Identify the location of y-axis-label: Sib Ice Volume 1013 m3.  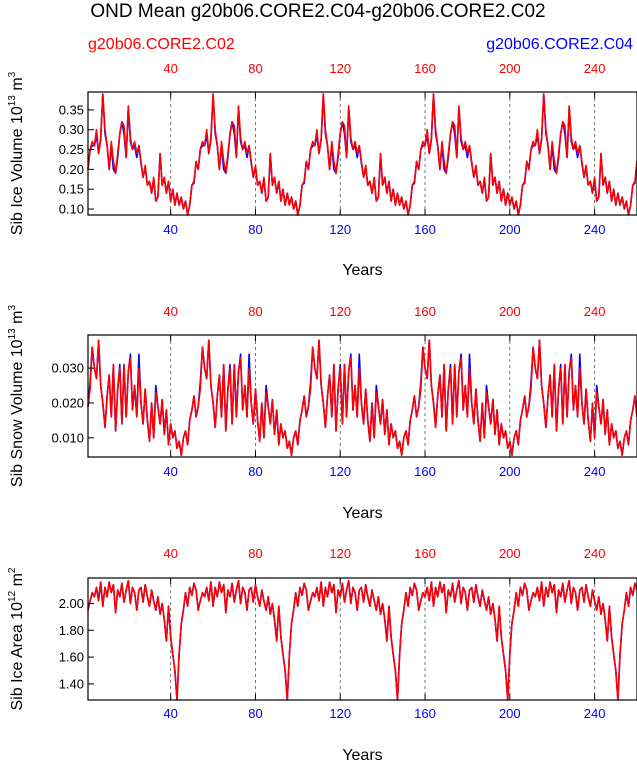
(16, 153).